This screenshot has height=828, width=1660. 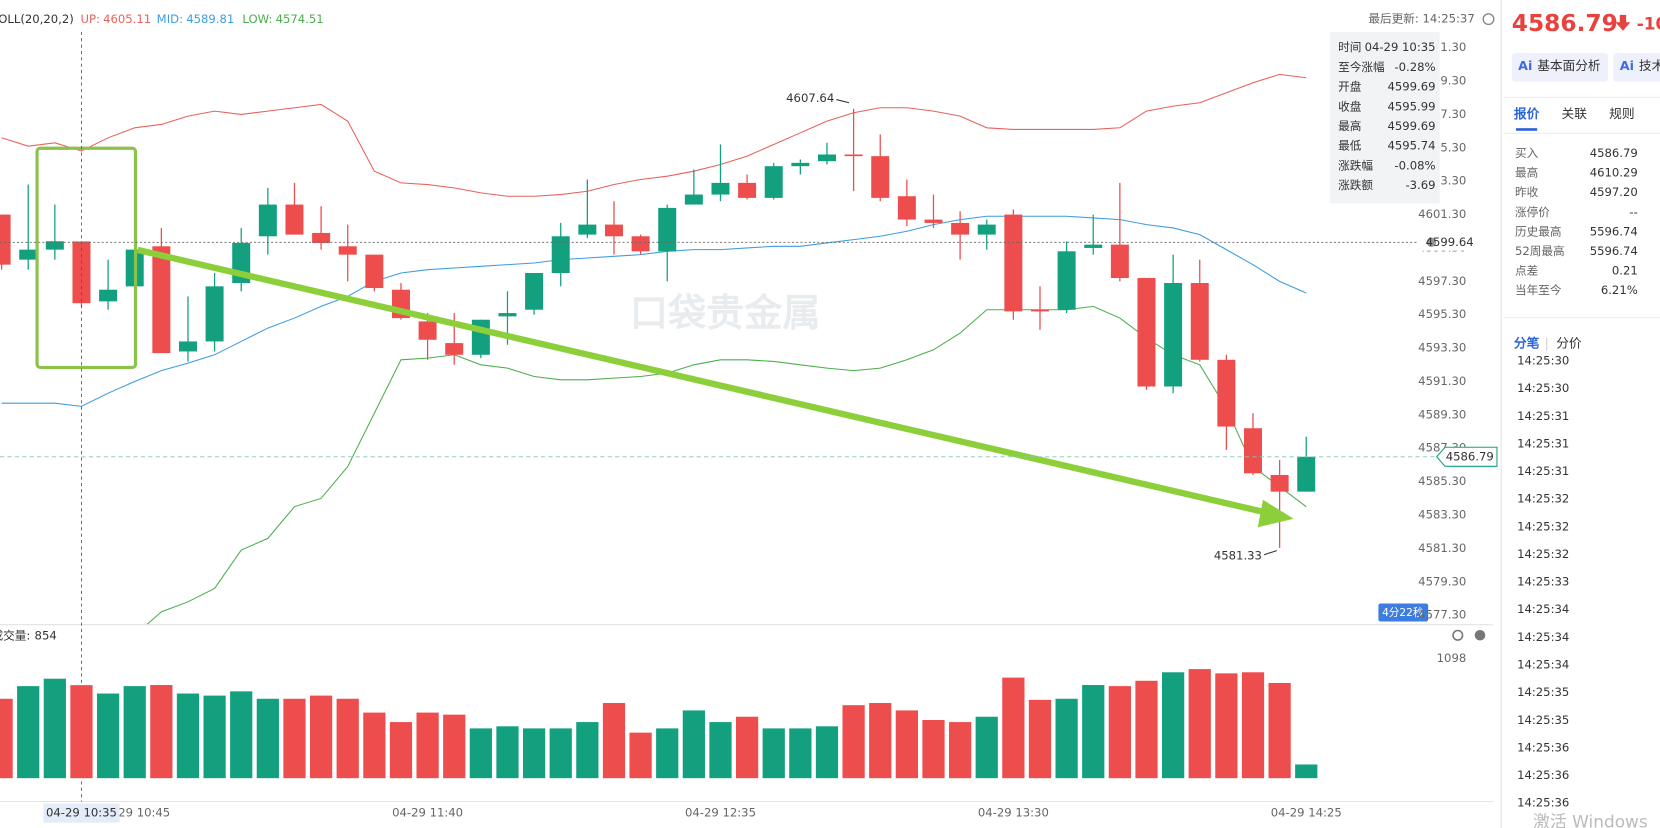 What do you see at coordinates (1543, 775) in the screenshot?
I see `trade-time: 14:25:36` at bounding box center [1543, 775].